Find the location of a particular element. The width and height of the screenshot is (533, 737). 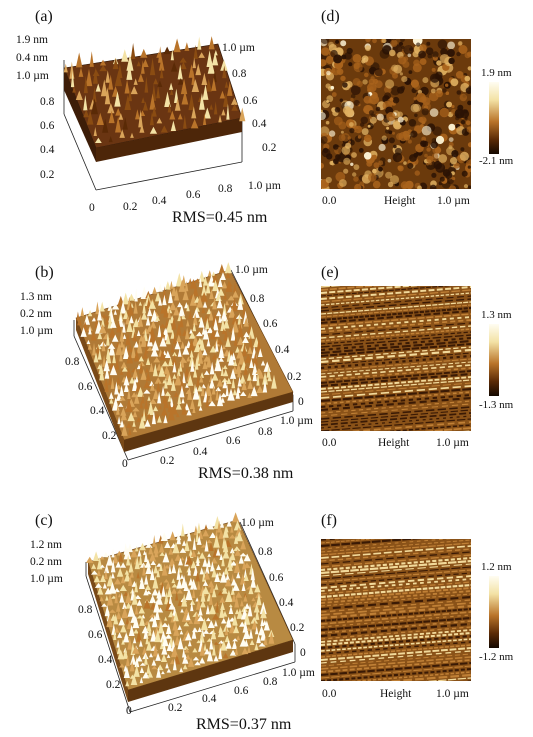

x-tick-a-0: 0.2 is located at coordinates (130, 207).